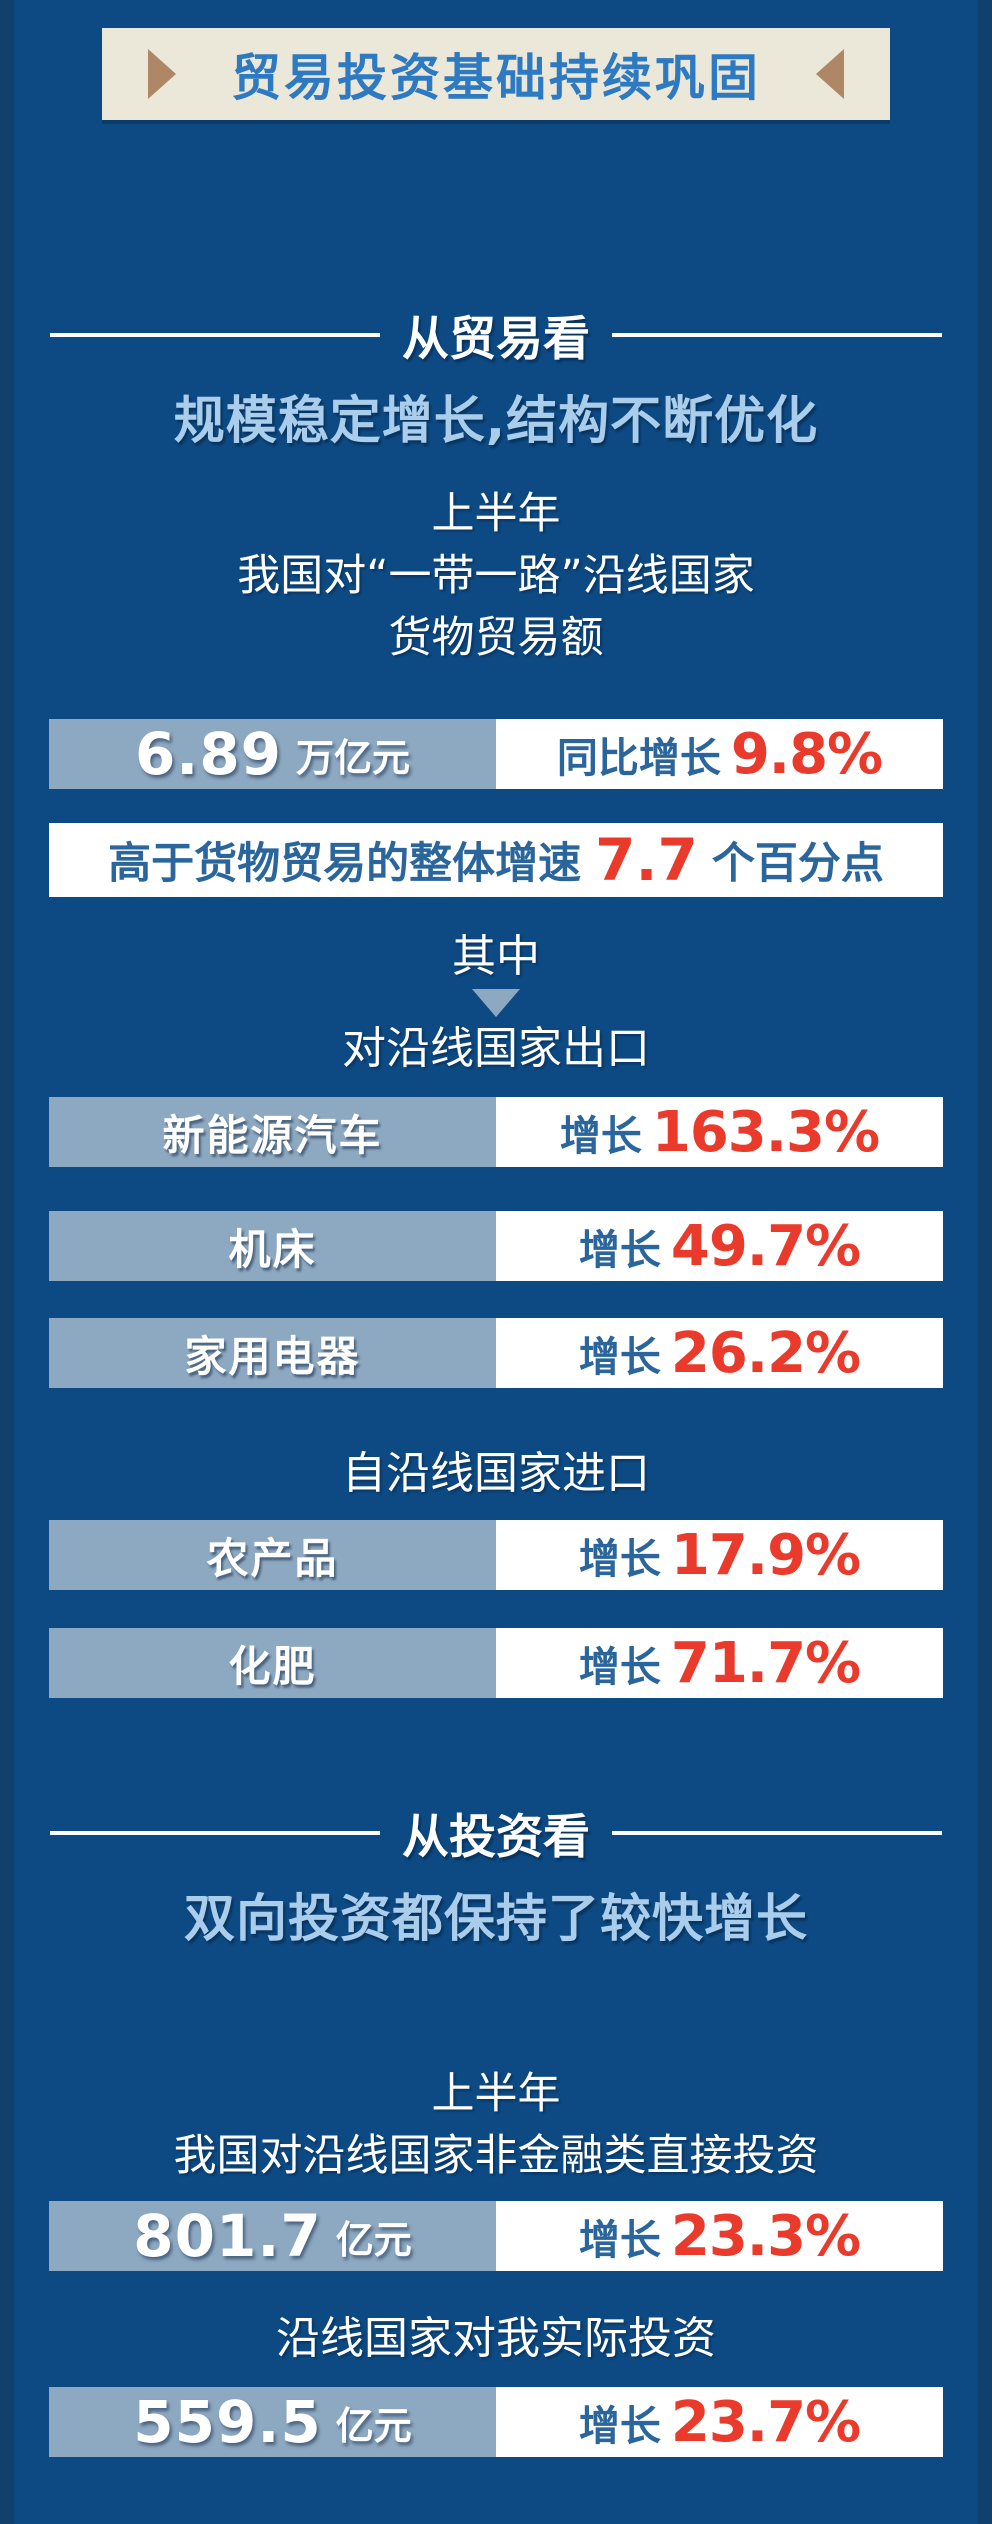 The height and width of the screenshot is (2524, 992). I want to click on trade-total-unit: 万亿元, so click(353, 757).